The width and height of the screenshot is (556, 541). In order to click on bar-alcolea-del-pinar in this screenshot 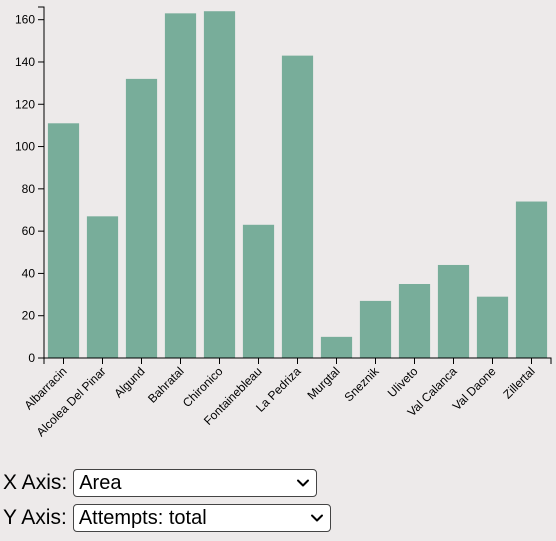, I will do `click(102, 287)`.